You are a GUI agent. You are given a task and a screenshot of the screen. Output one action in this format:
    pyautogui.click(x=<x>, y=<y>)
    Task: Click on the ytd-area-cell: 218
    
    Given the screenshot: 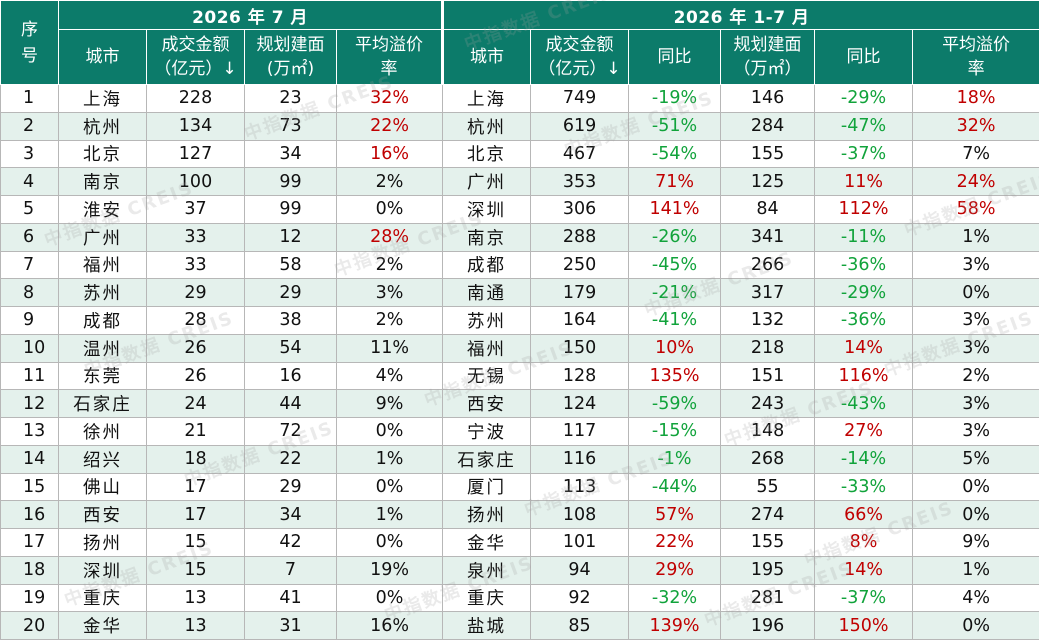 What is the action you would take?
    pyautogui.click(x=768, y=348)
    